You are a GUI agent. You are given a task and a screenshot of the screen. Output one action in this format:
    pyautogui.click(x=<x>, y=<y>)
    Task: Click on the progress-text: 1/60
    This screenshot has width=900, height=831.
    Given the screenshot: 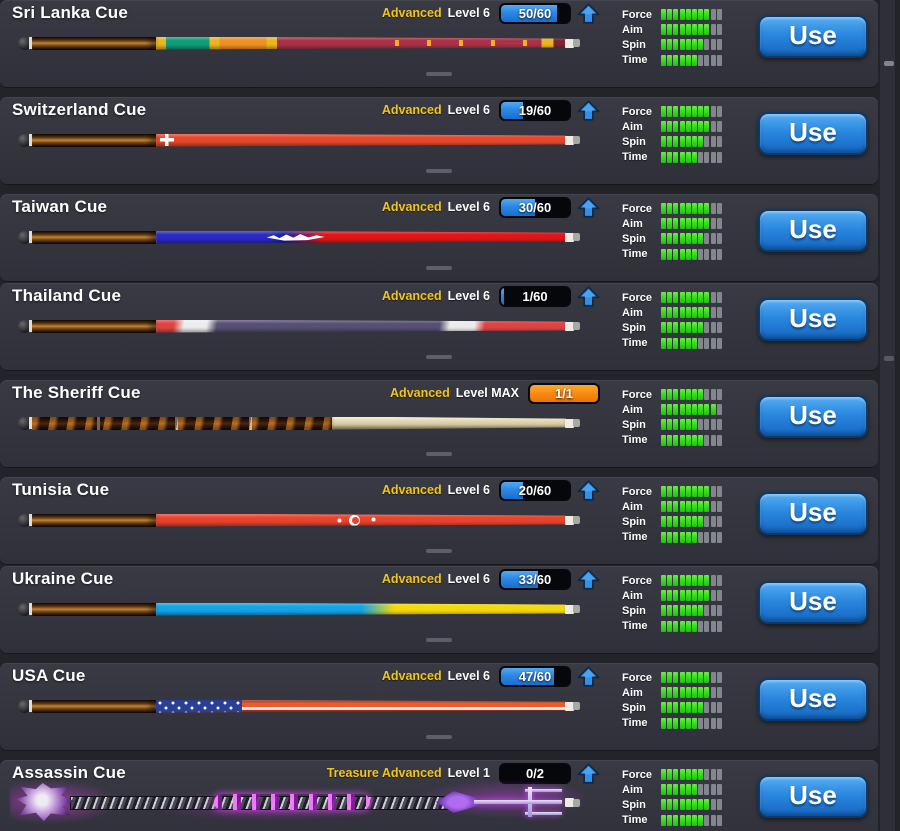 What is the action you would take?
    pyautogui.click(x=535, y=296)
    